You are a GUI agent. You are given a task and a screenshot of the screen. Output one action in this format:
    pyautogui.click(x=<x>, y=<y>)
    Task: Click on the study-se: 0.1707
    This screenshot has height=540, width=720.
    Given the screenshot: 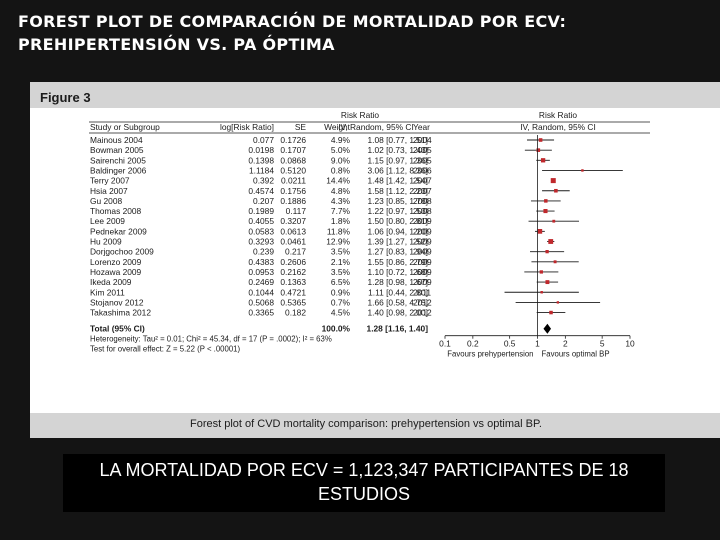 What is the action you would take?
    pyautogui.click(x=293, y=150)
    